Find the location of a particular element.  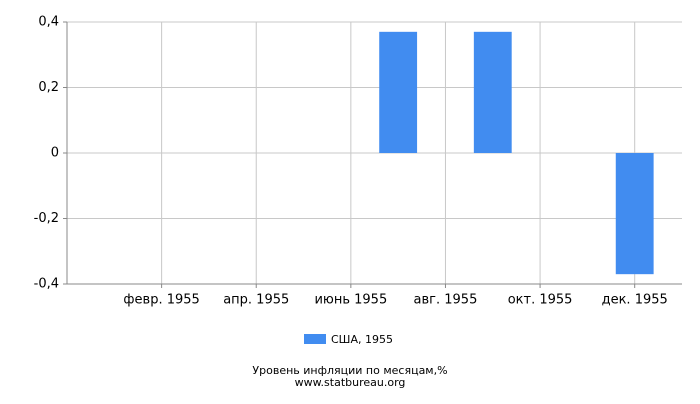

x-tick-label: дек. 1955 is located at coordinates (635, 300).